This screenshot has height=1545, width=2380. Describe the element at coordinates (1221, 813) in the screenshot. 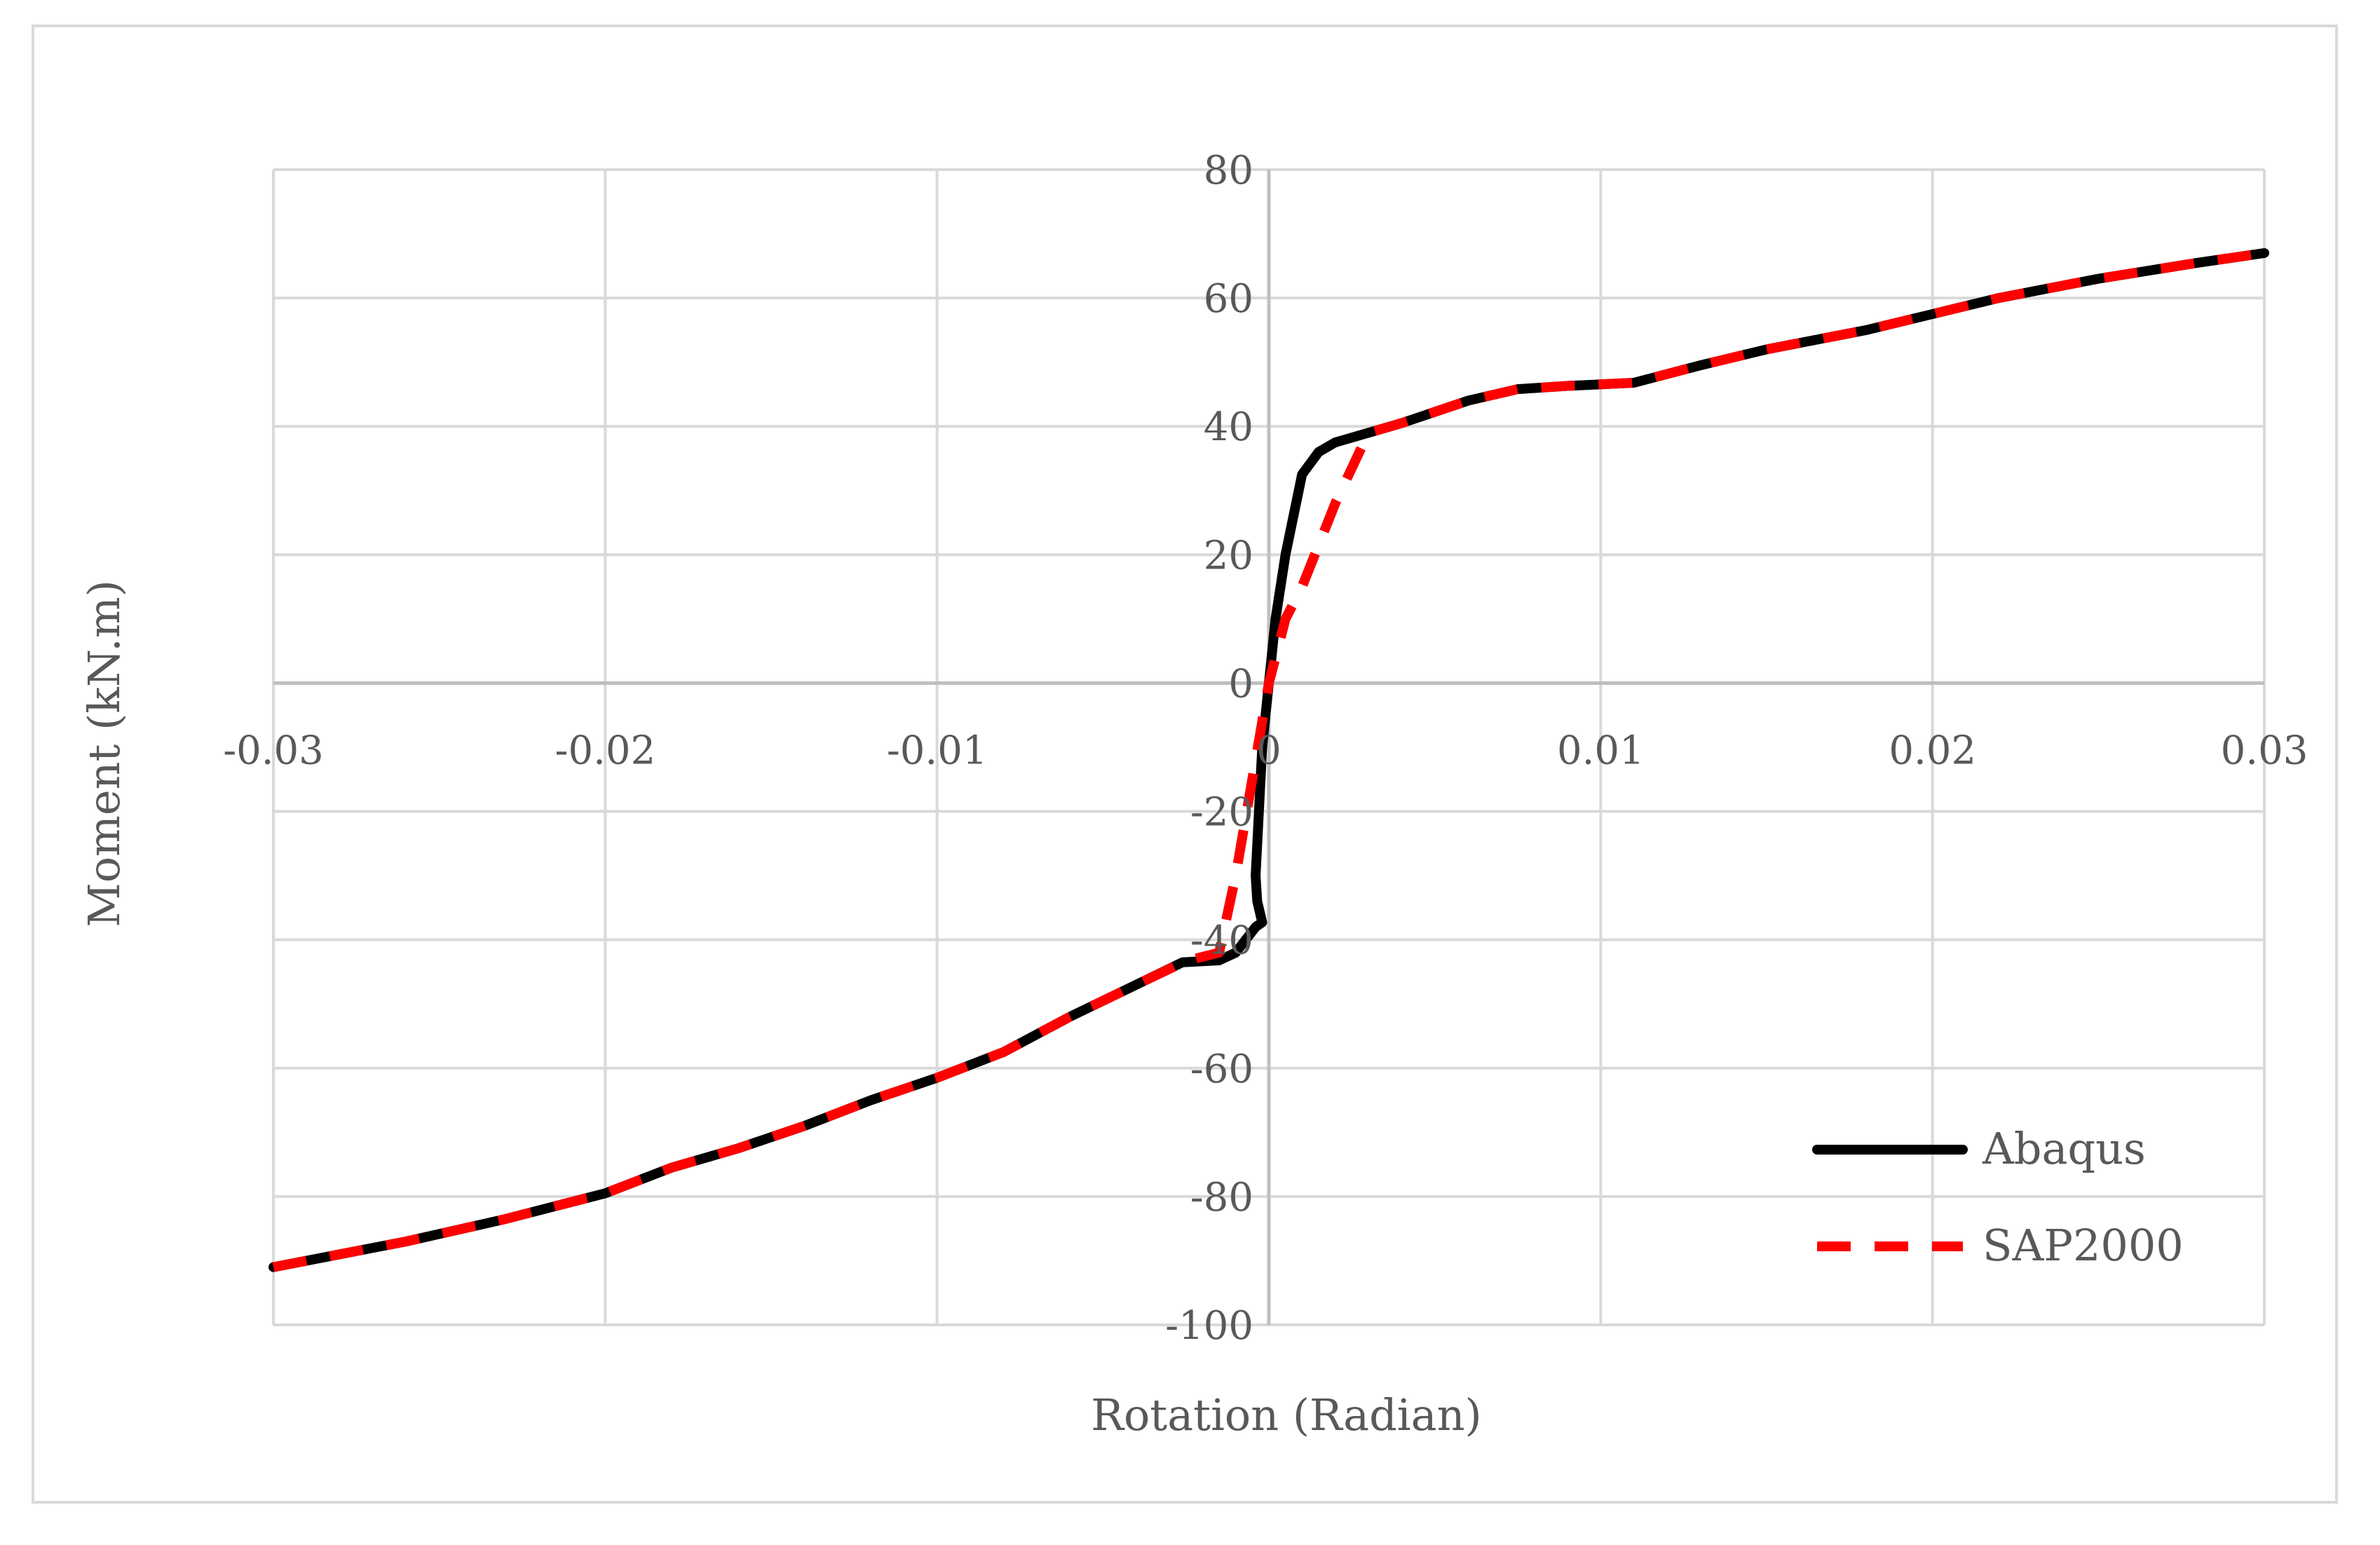

I see `y-tick-label: -20` at that location.